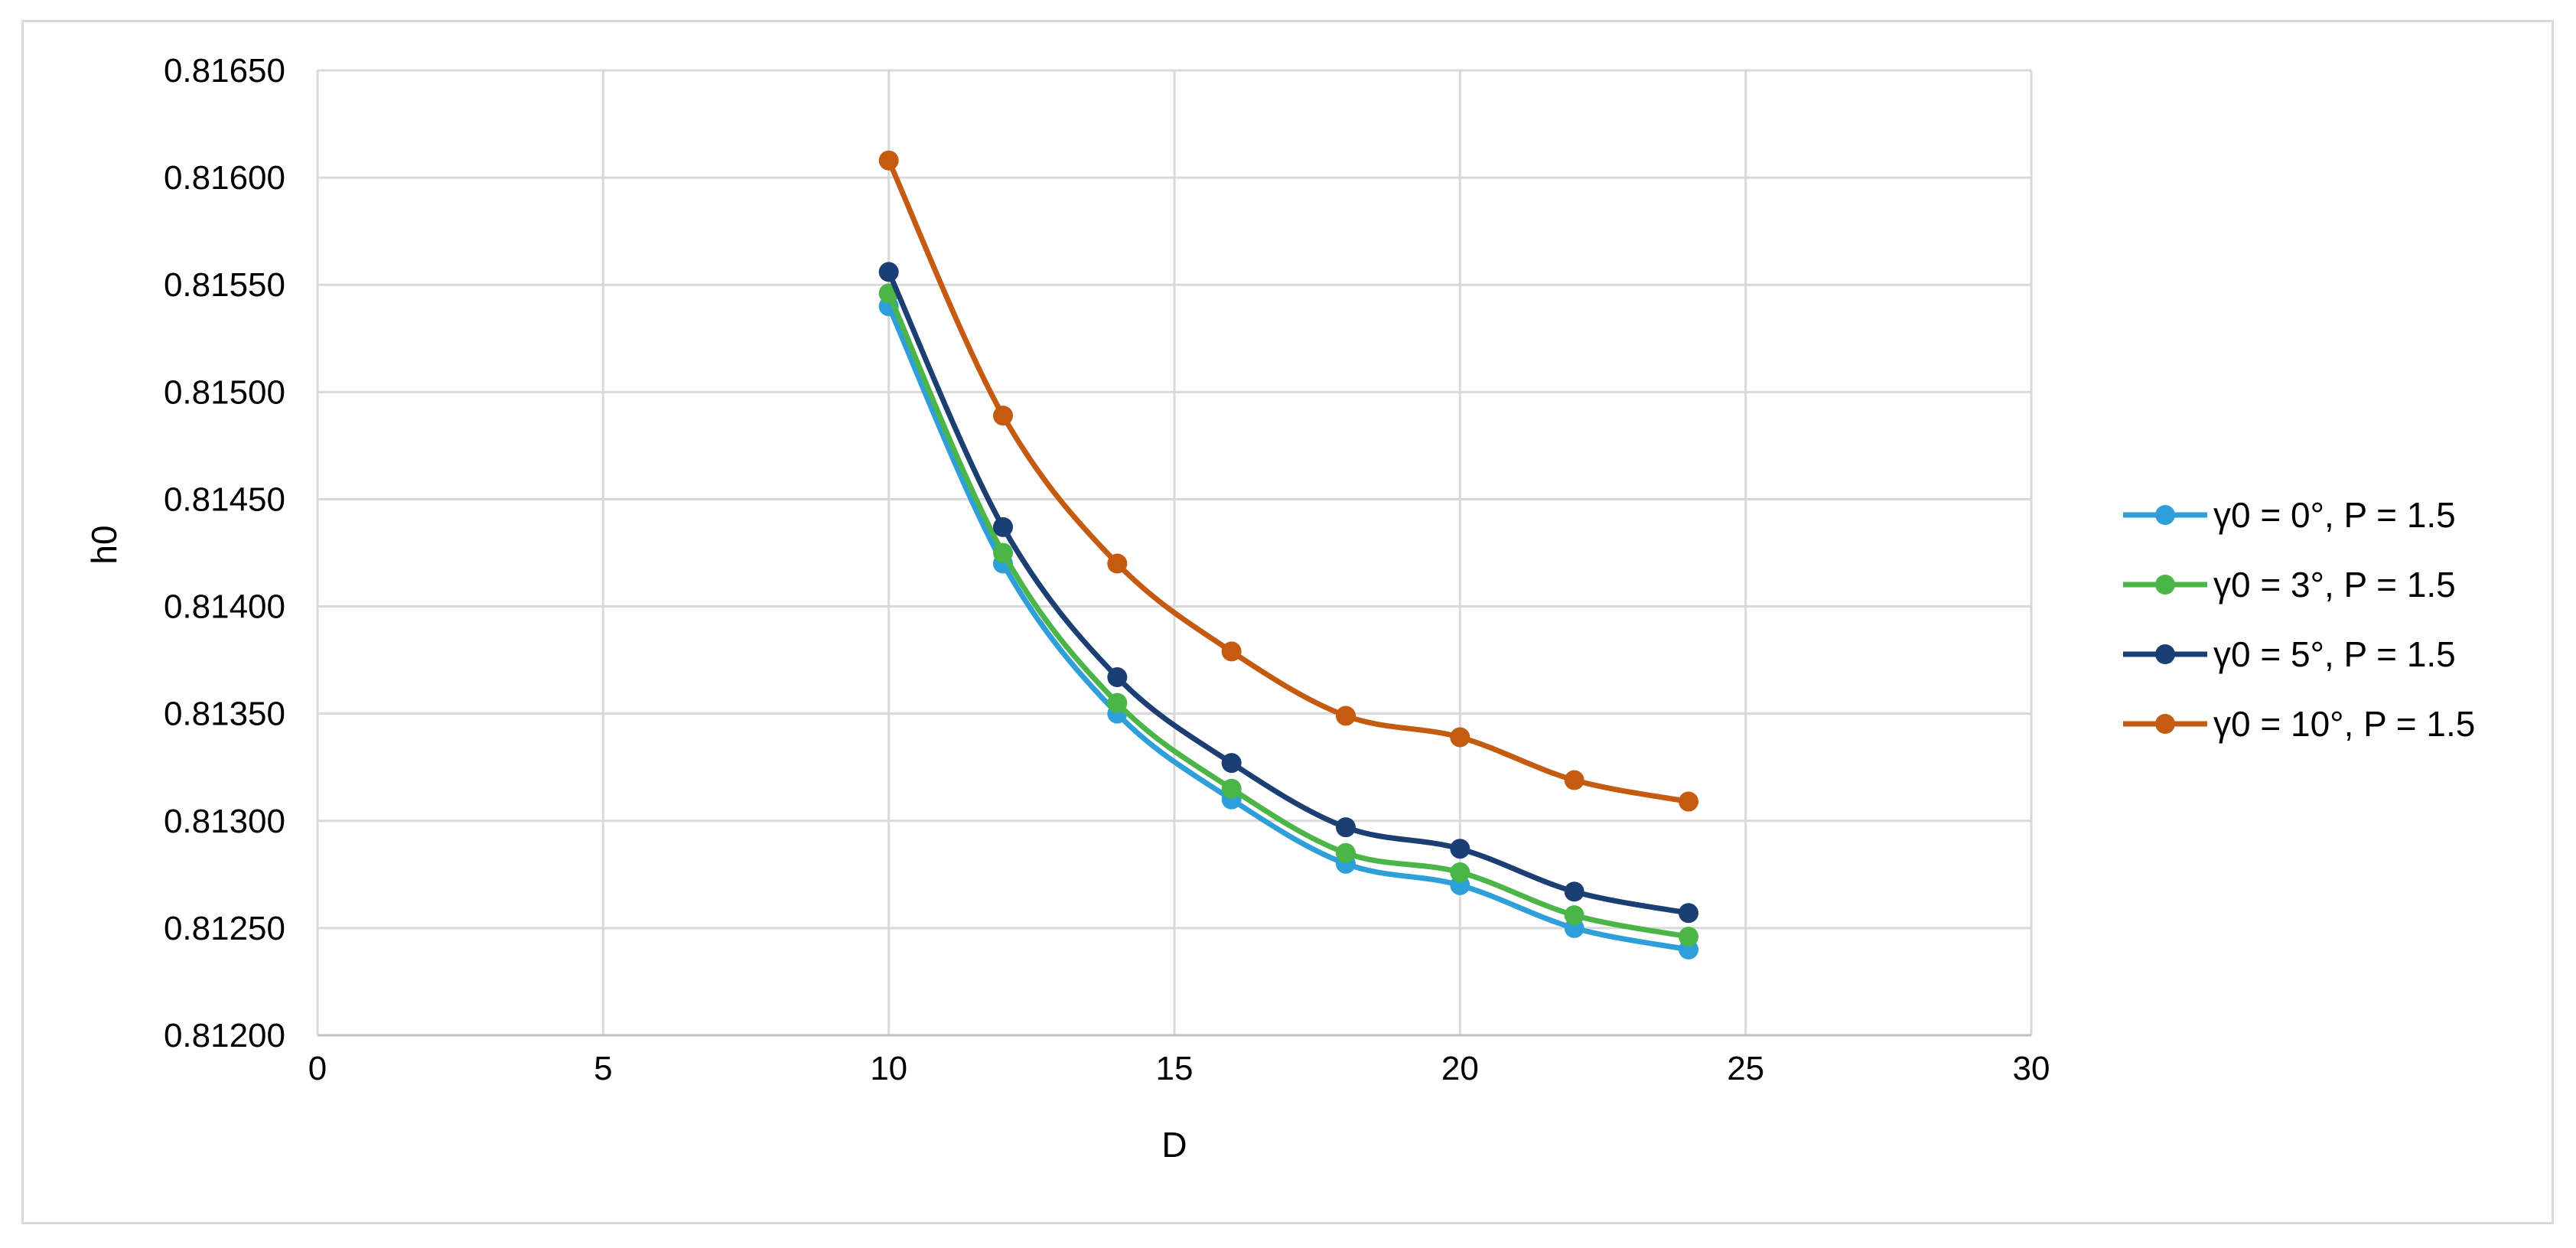 The width and height of the screenshot is (2576, 1248). Describe the element at coordinates (225, 499) in the screenshot. I see `y-tick-label: 0.81450` at that location.